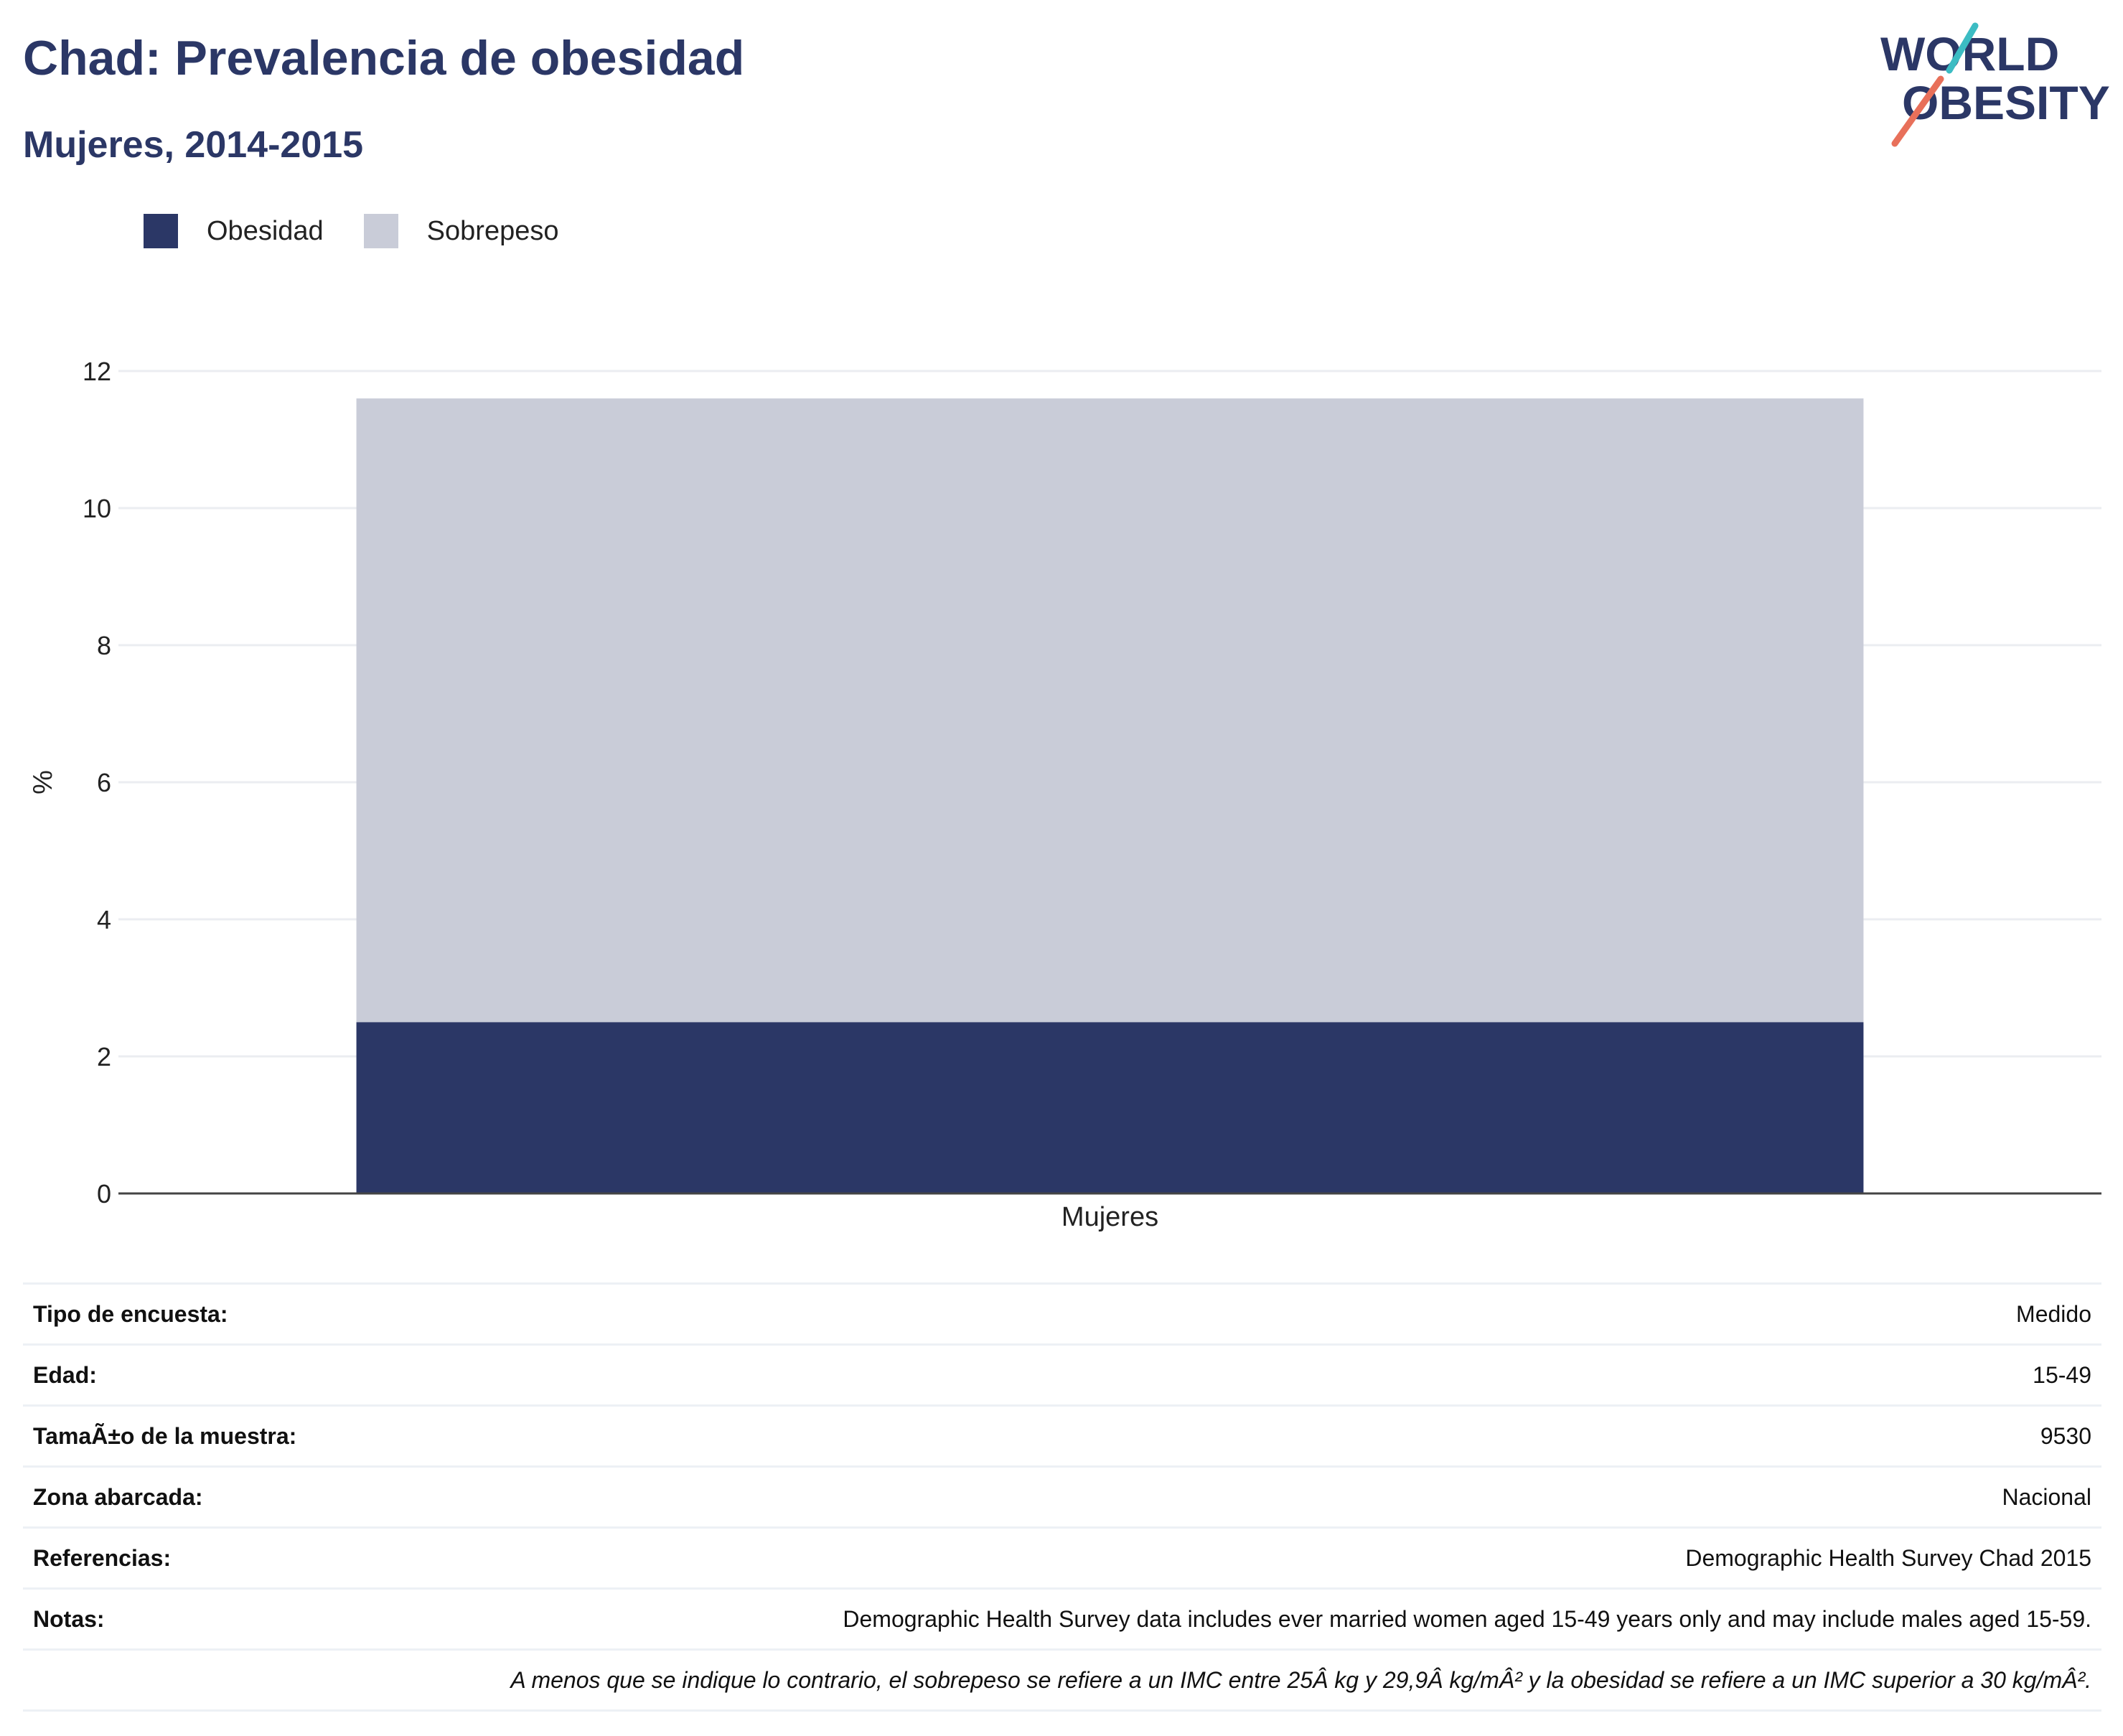 Image resolution: width=2123 pixels, height=1736 pixels. I want to click on info-value: Demographic Health Survey Chad 2015, so click(1258, 1557).